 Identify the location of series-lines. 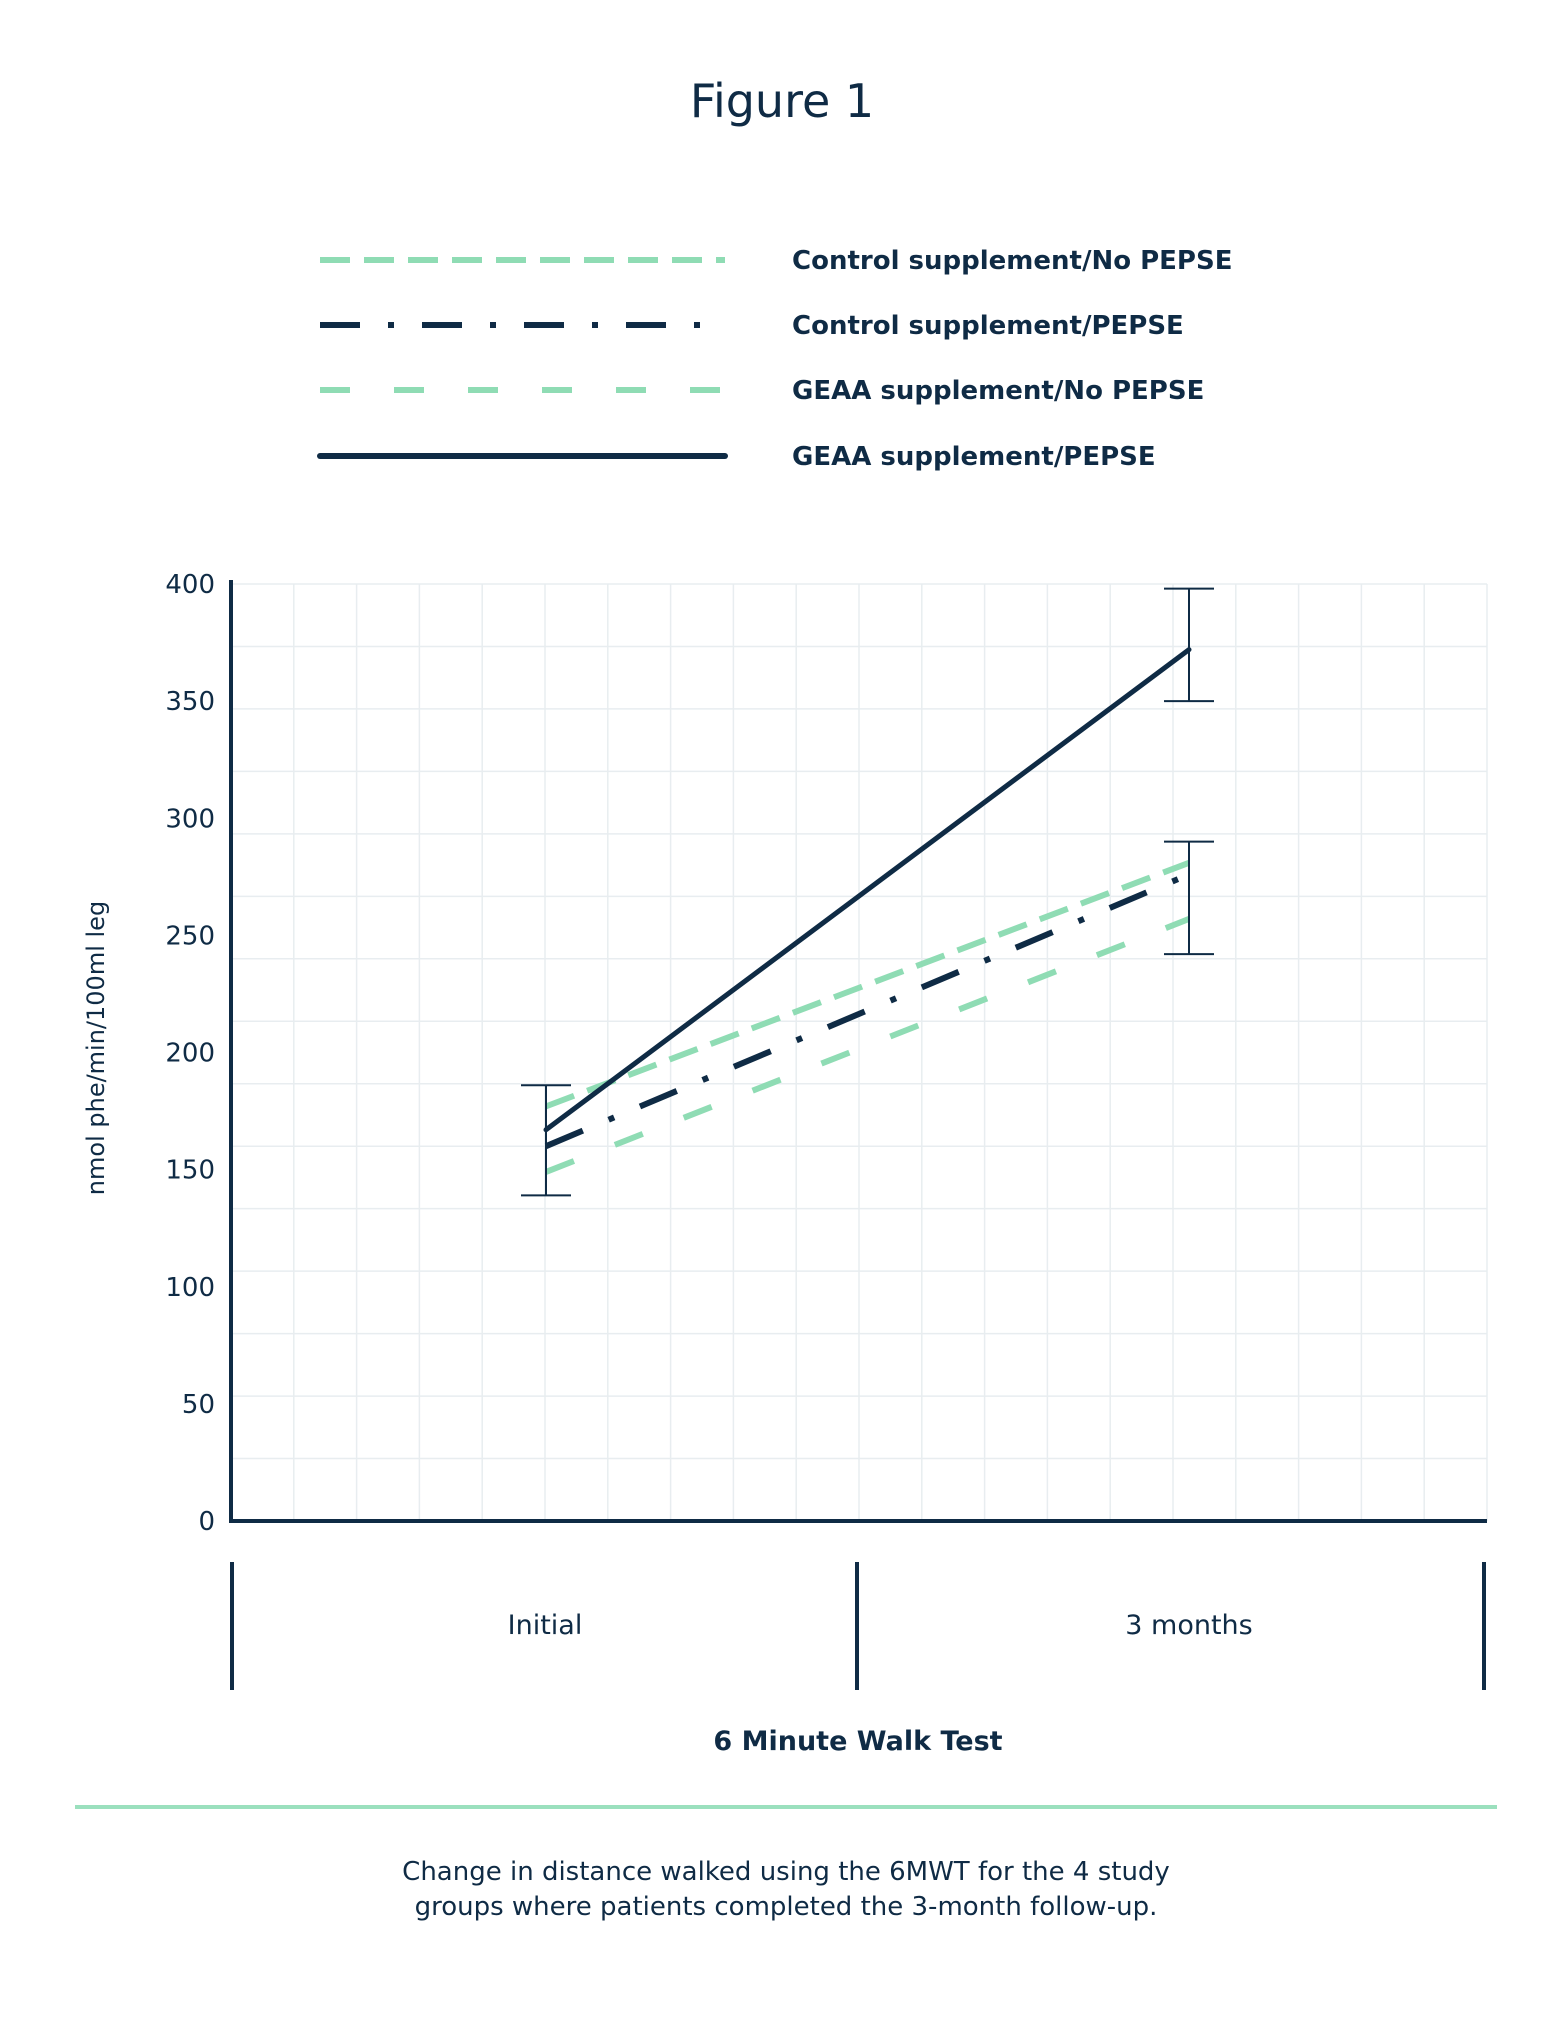
(867, 911).